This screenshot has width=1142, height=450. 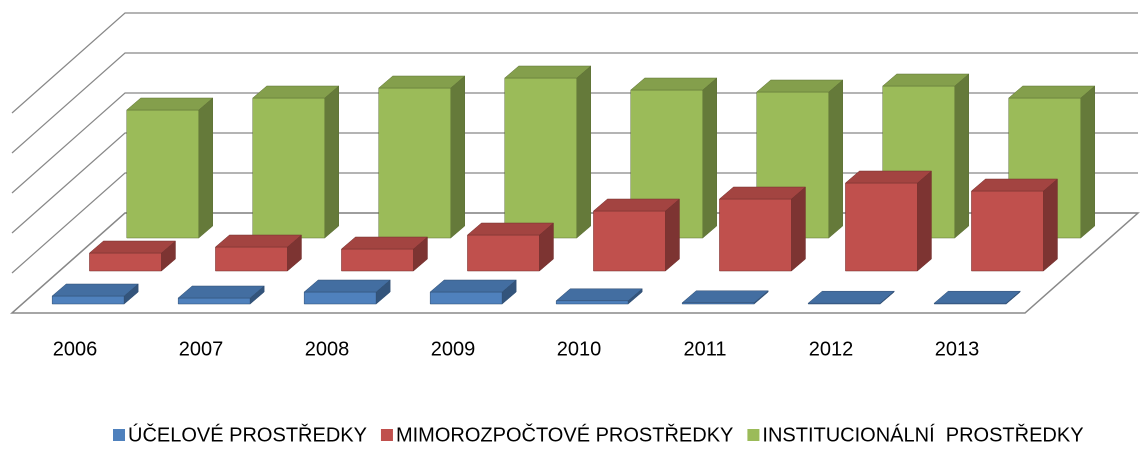 I want to click on x-tick-label: 2013, so click(x=957, y=349).